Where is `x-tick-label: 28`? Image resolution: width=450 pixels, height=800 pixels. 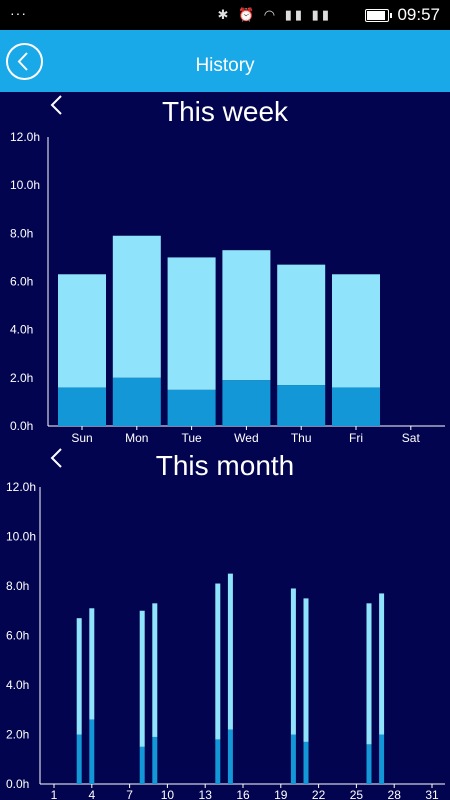
x-tick-label: 28 is located at coordinates (395, 794).